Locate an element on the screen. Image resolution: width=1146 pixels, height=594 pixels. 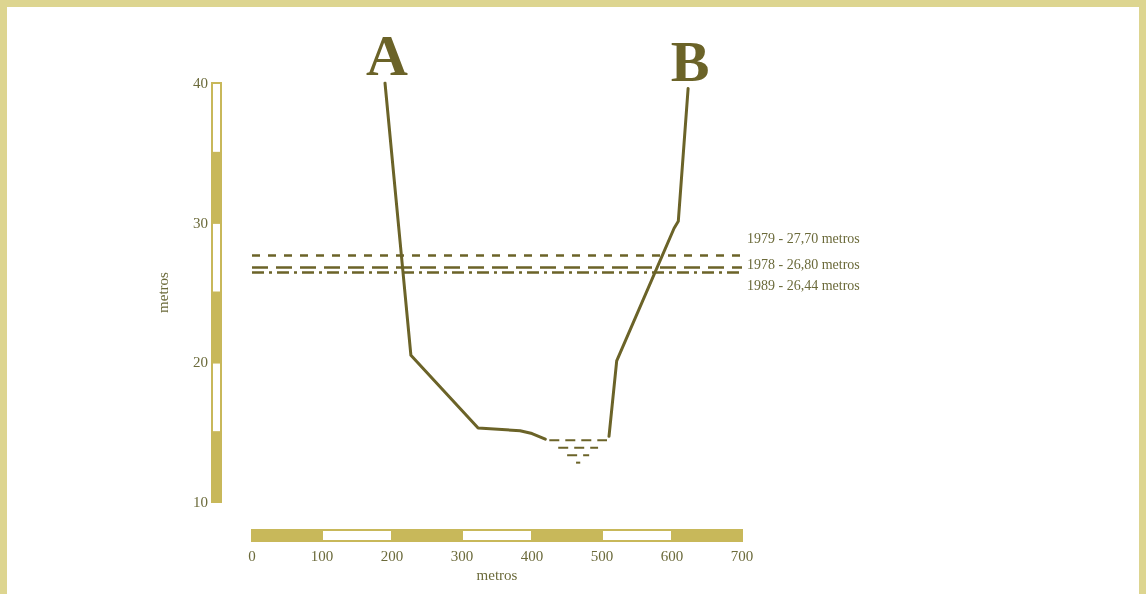
x-tick-label: 500 is located at coordinates (602, 555).